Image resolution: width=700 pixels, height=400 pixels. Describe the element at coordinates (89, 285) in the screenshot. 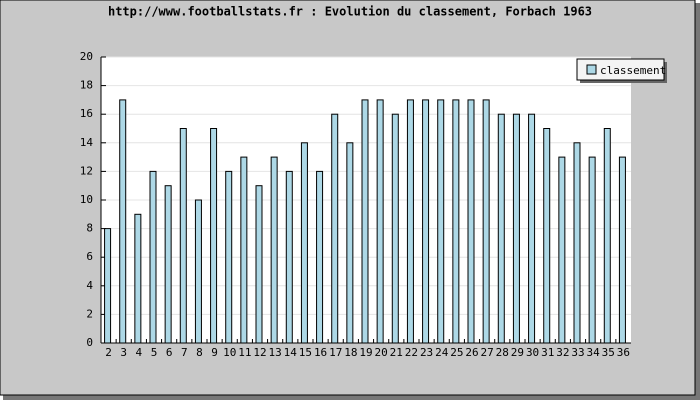

I see `y-tick-label: 4` at that location.